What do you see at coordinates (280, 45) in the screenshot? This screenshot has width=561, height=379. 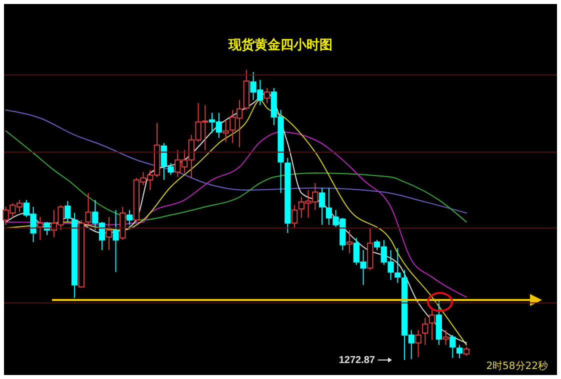 I see `chart-title: 现货黄金四小时图` at bounding box center [280, 45].